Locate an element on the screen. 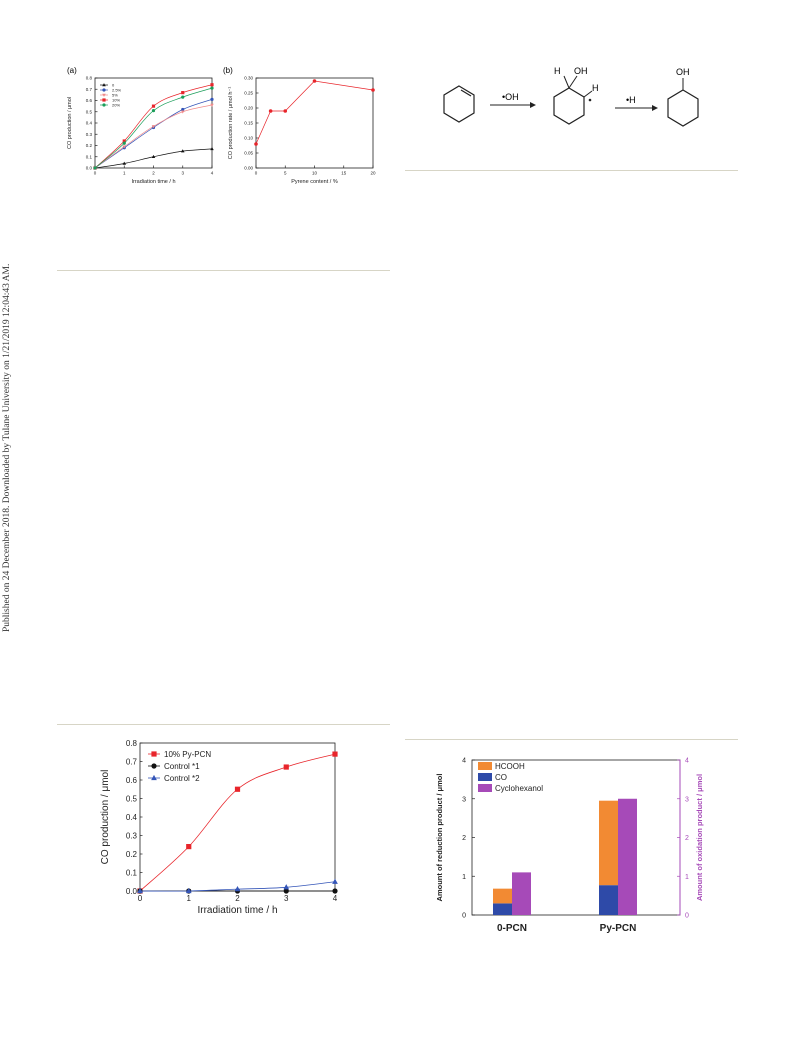  x-tick-label: 10 is located at coordinates (315, 173).